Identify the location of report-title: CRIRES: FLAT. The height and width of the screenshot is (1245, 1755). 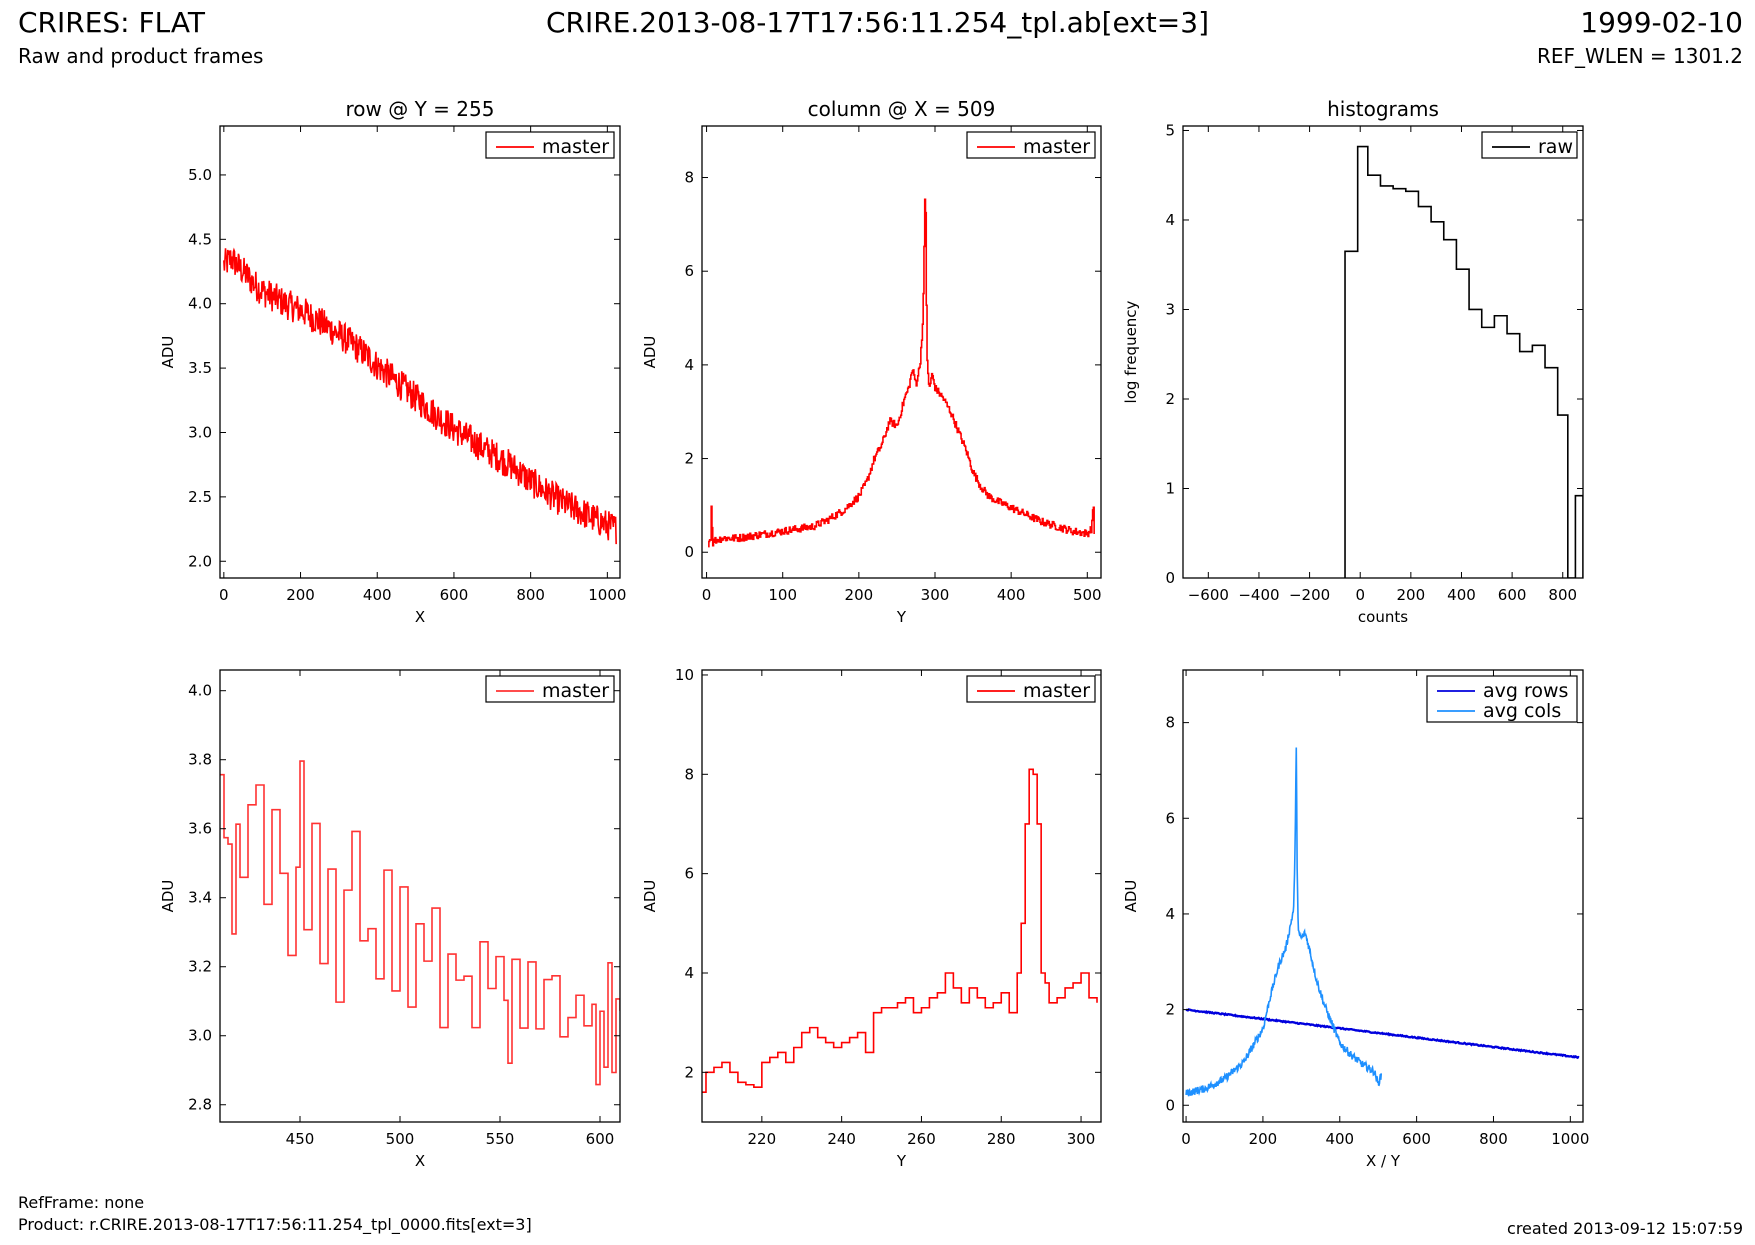
(111, 22).